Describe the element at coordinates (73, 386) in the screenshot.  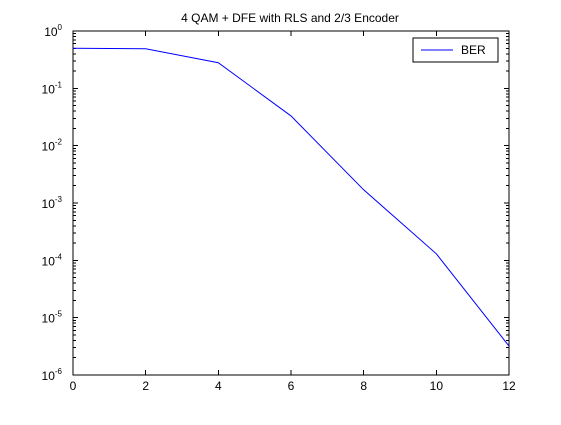
I see `x-tick-label: 0` at that location.